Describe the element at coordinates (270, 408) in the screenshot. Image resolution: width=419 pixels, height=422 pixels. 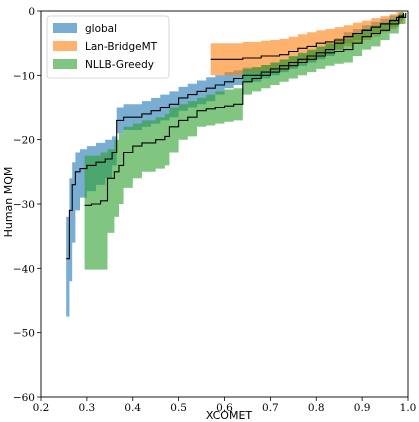
I see `x-tick-label: 0.7` at that location.